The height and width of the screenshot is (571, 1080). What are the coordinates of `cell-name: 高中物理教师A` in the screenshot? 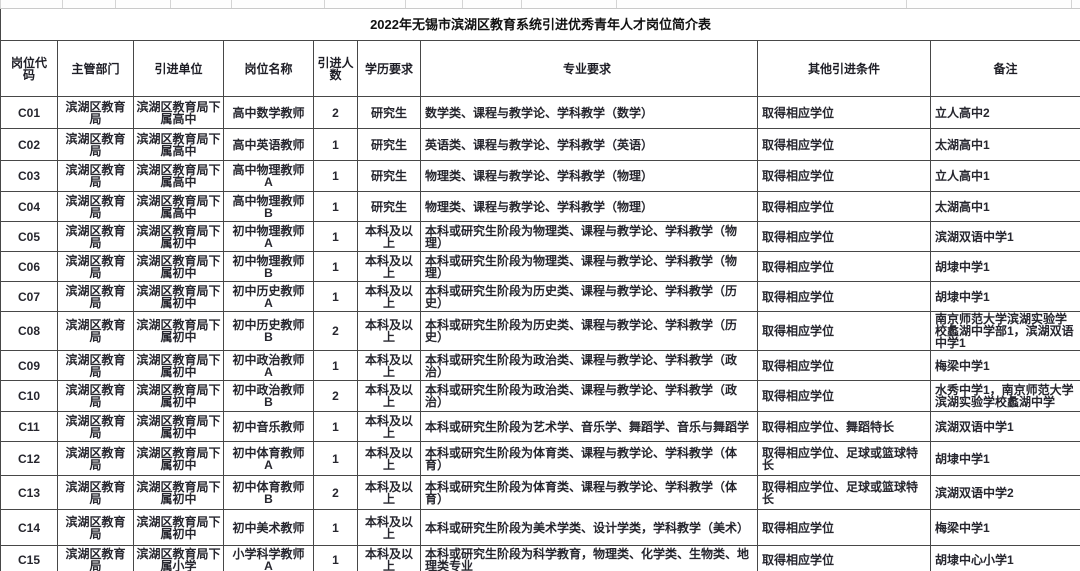 It's located at (268, 176).